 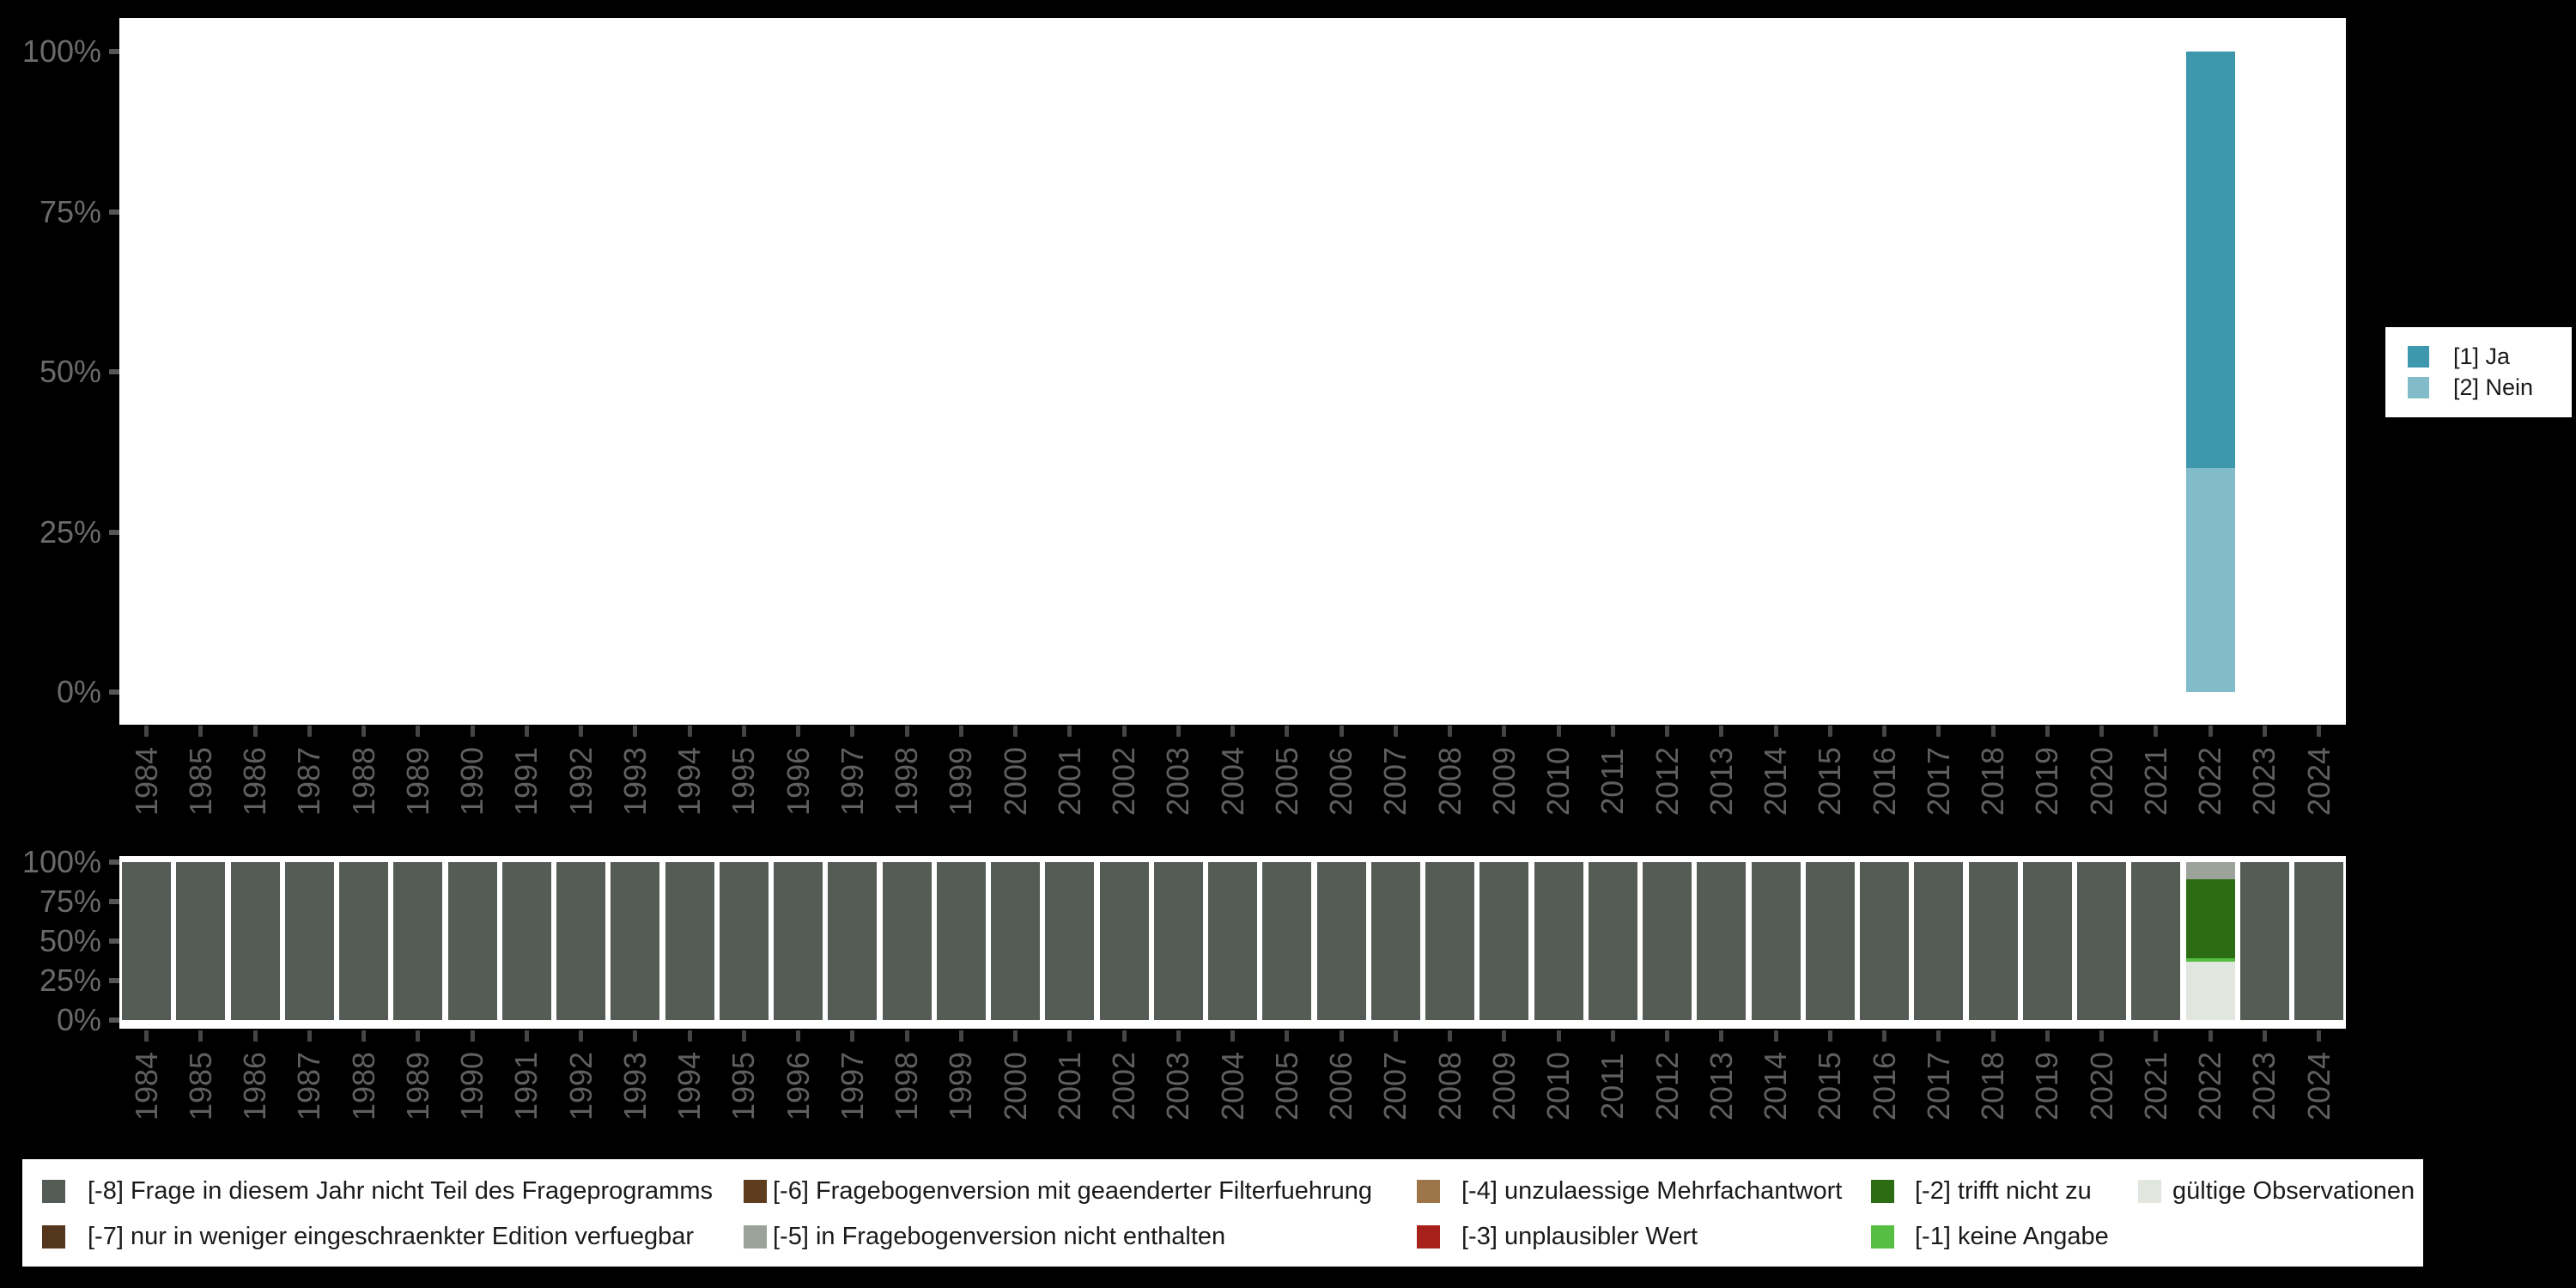 I want to click on x-axis-tick-1992, so click(x=581, y=731).